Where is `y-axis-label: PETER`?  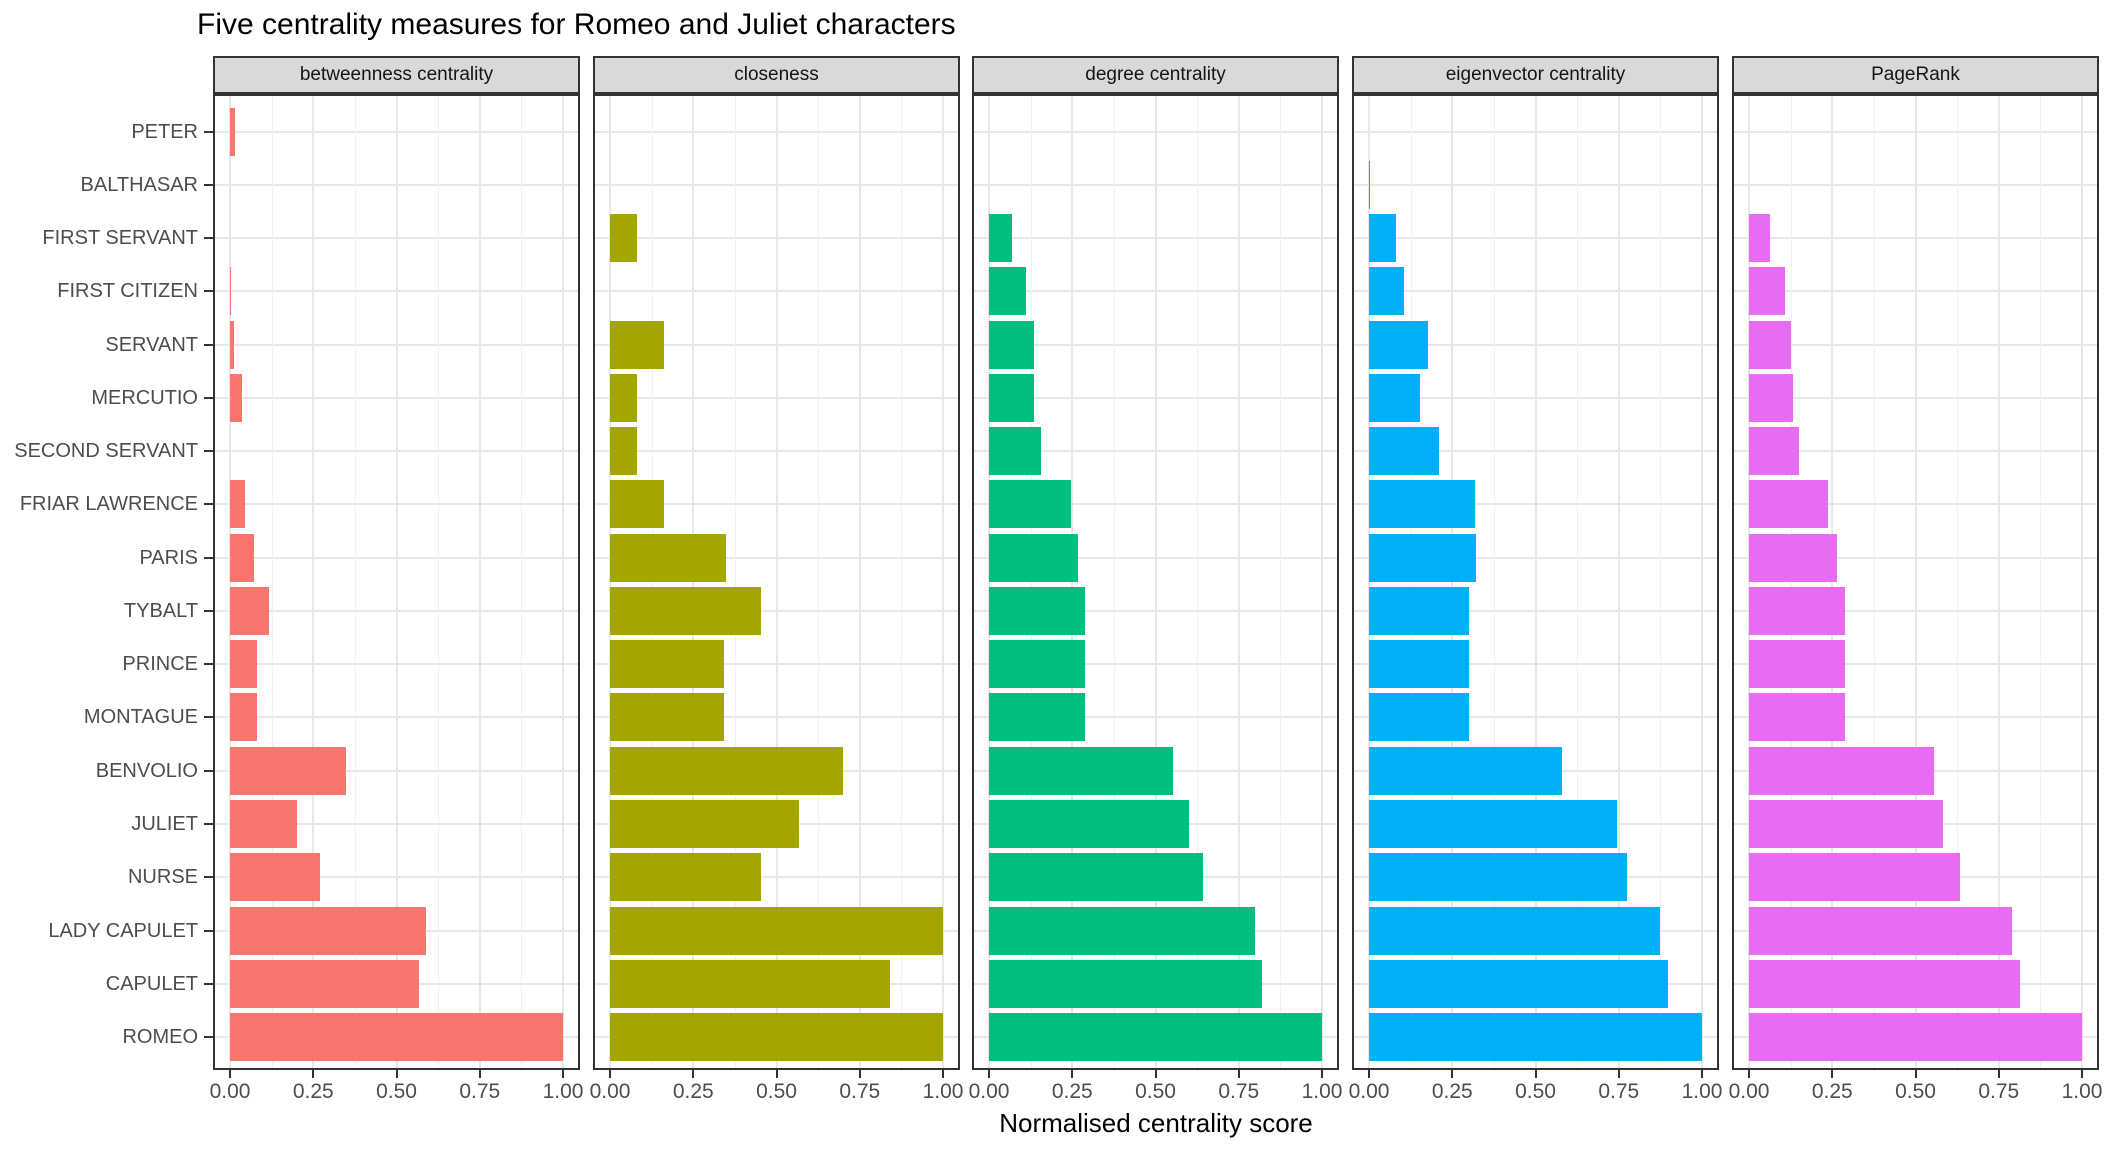
y-axis-label: PETER is located at coordinates (164, 131).